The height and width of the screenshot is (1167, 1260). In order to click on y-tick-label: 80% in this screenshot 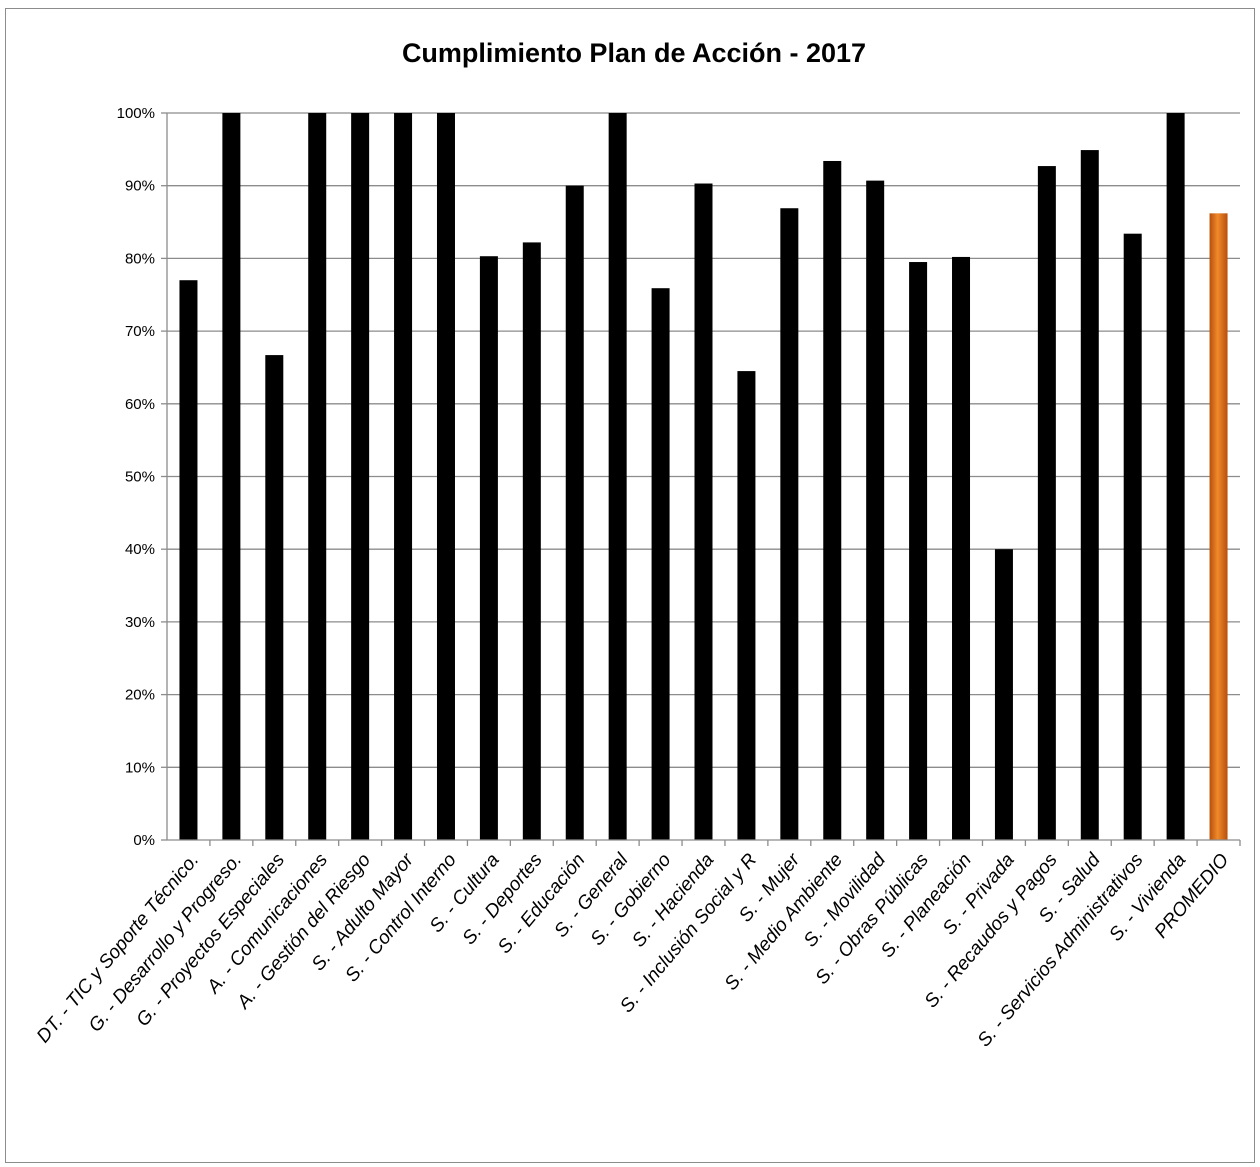, I will do `click(140, 258)`.